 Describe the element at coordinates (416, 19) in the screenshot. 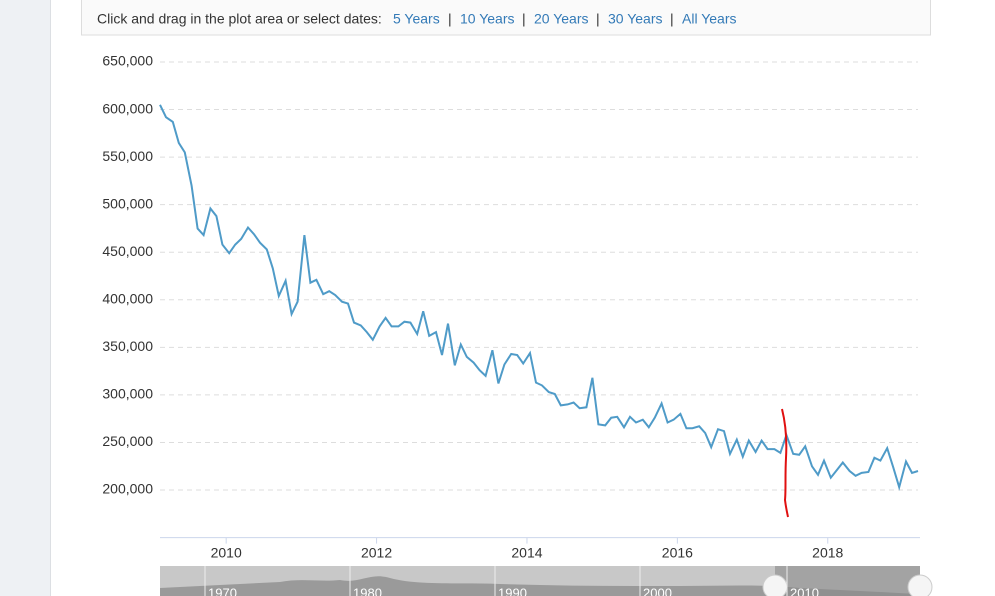

I see `range-link: 5 Years` at that location.